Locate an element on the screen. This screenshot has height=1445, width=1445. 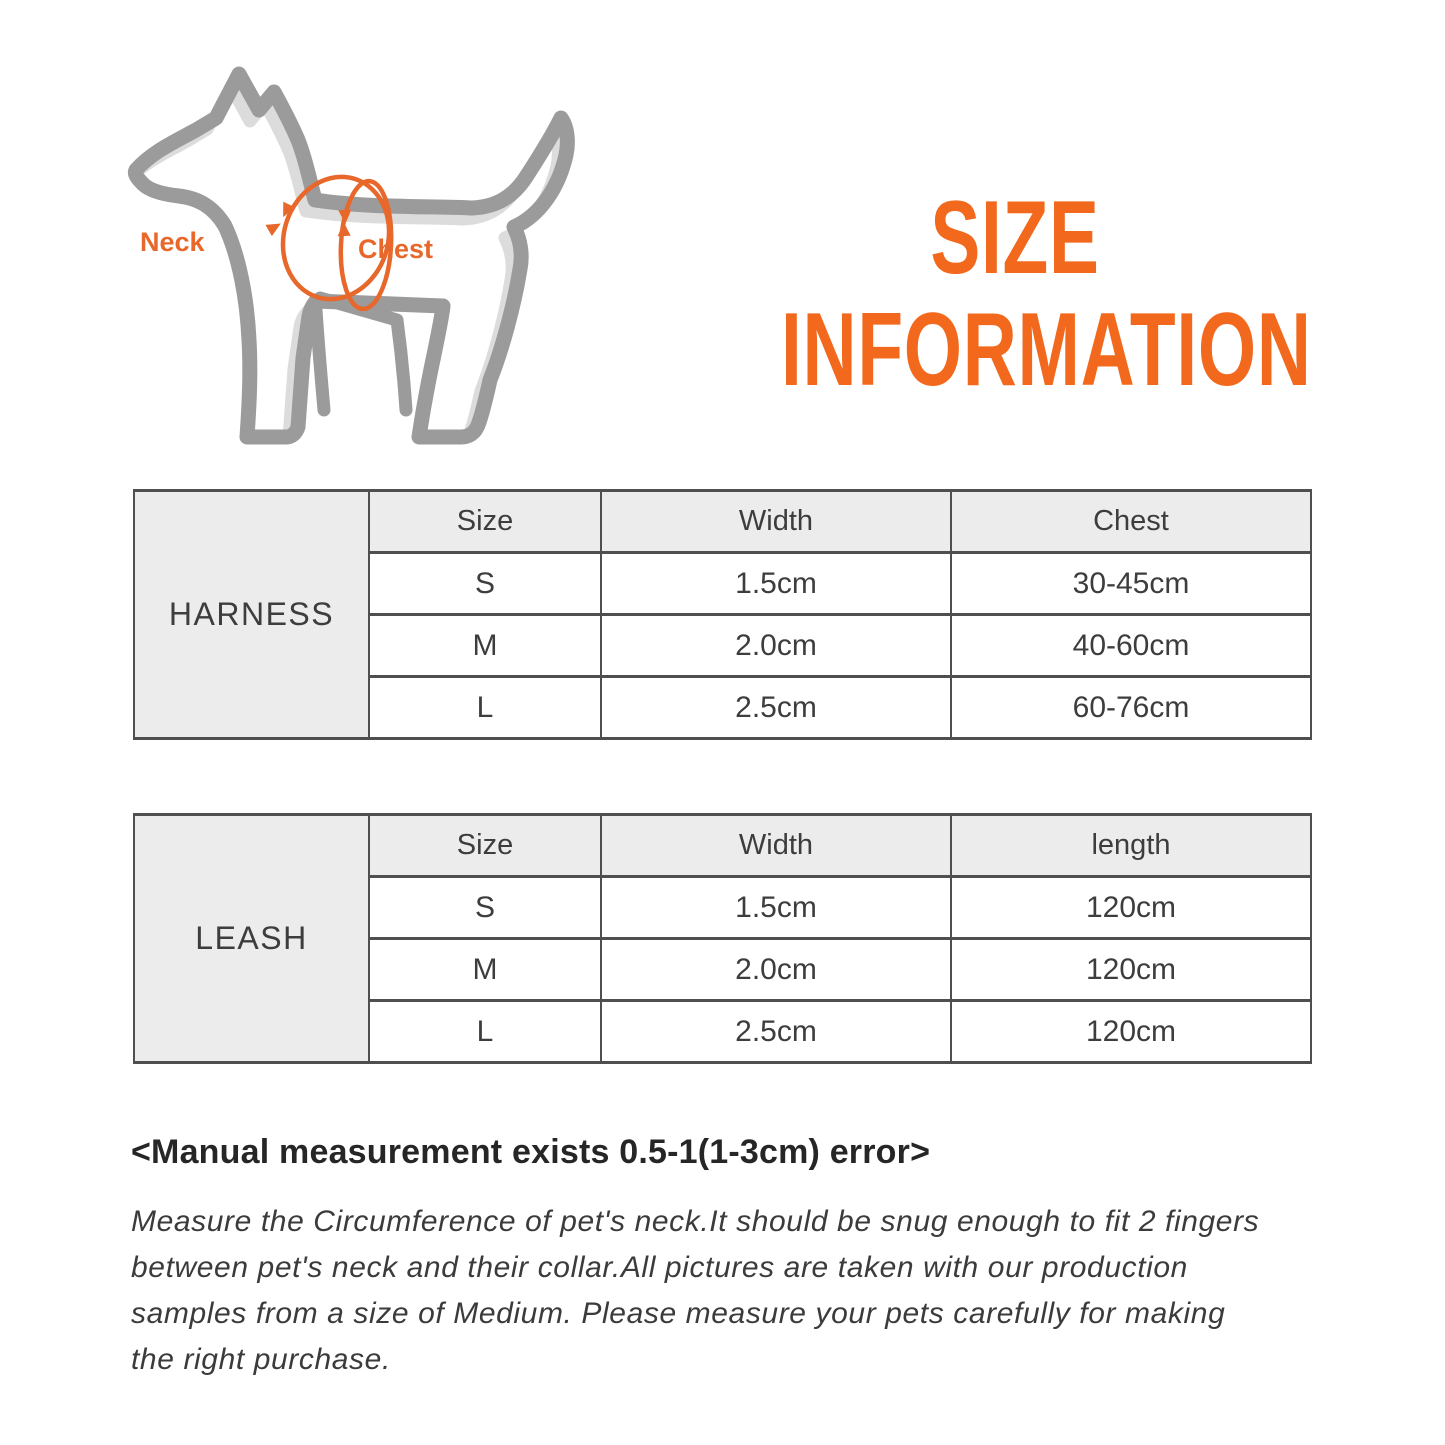
cell-chest: 40-60cm is located at coordinates (1131, 645).